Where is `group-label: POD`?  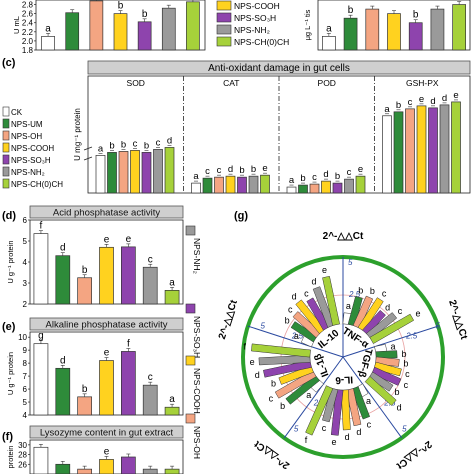 group-label: POD is located at coordinates (327, 83).